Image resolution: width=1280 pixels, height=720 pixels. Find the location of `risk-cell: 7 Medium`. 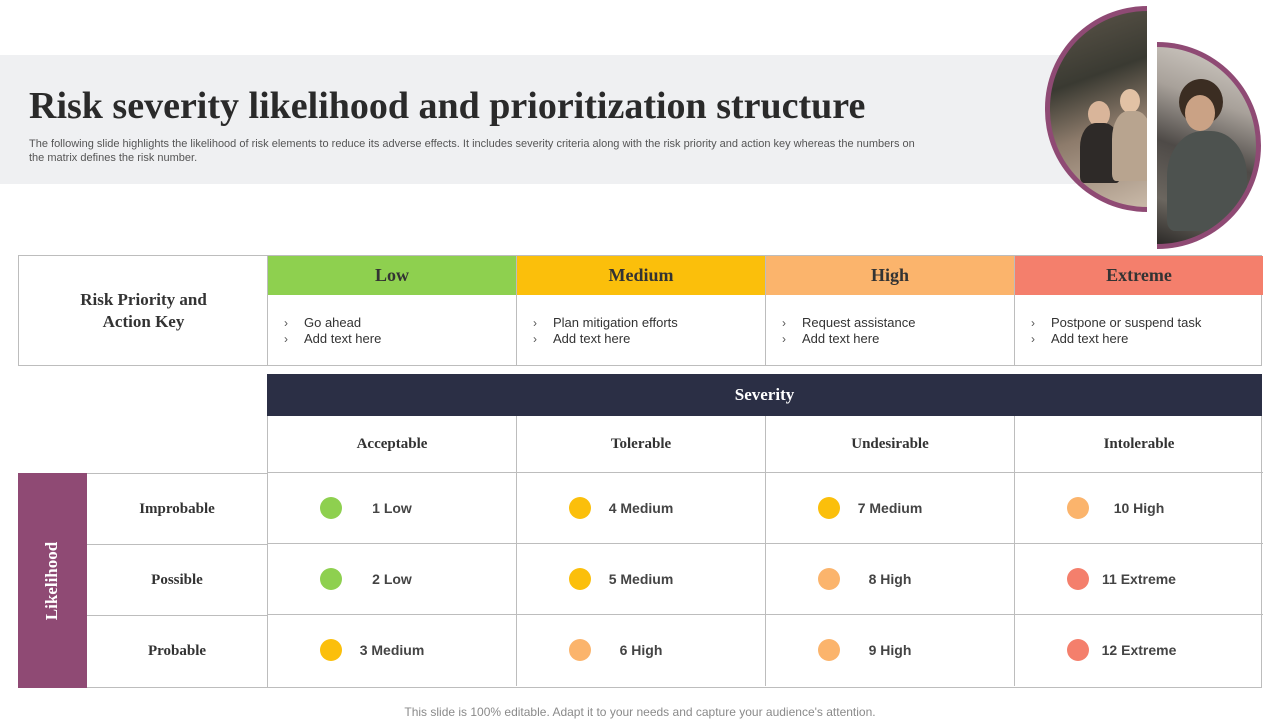

risk-cell: 7 Medium is located at coordinates (890, 508).